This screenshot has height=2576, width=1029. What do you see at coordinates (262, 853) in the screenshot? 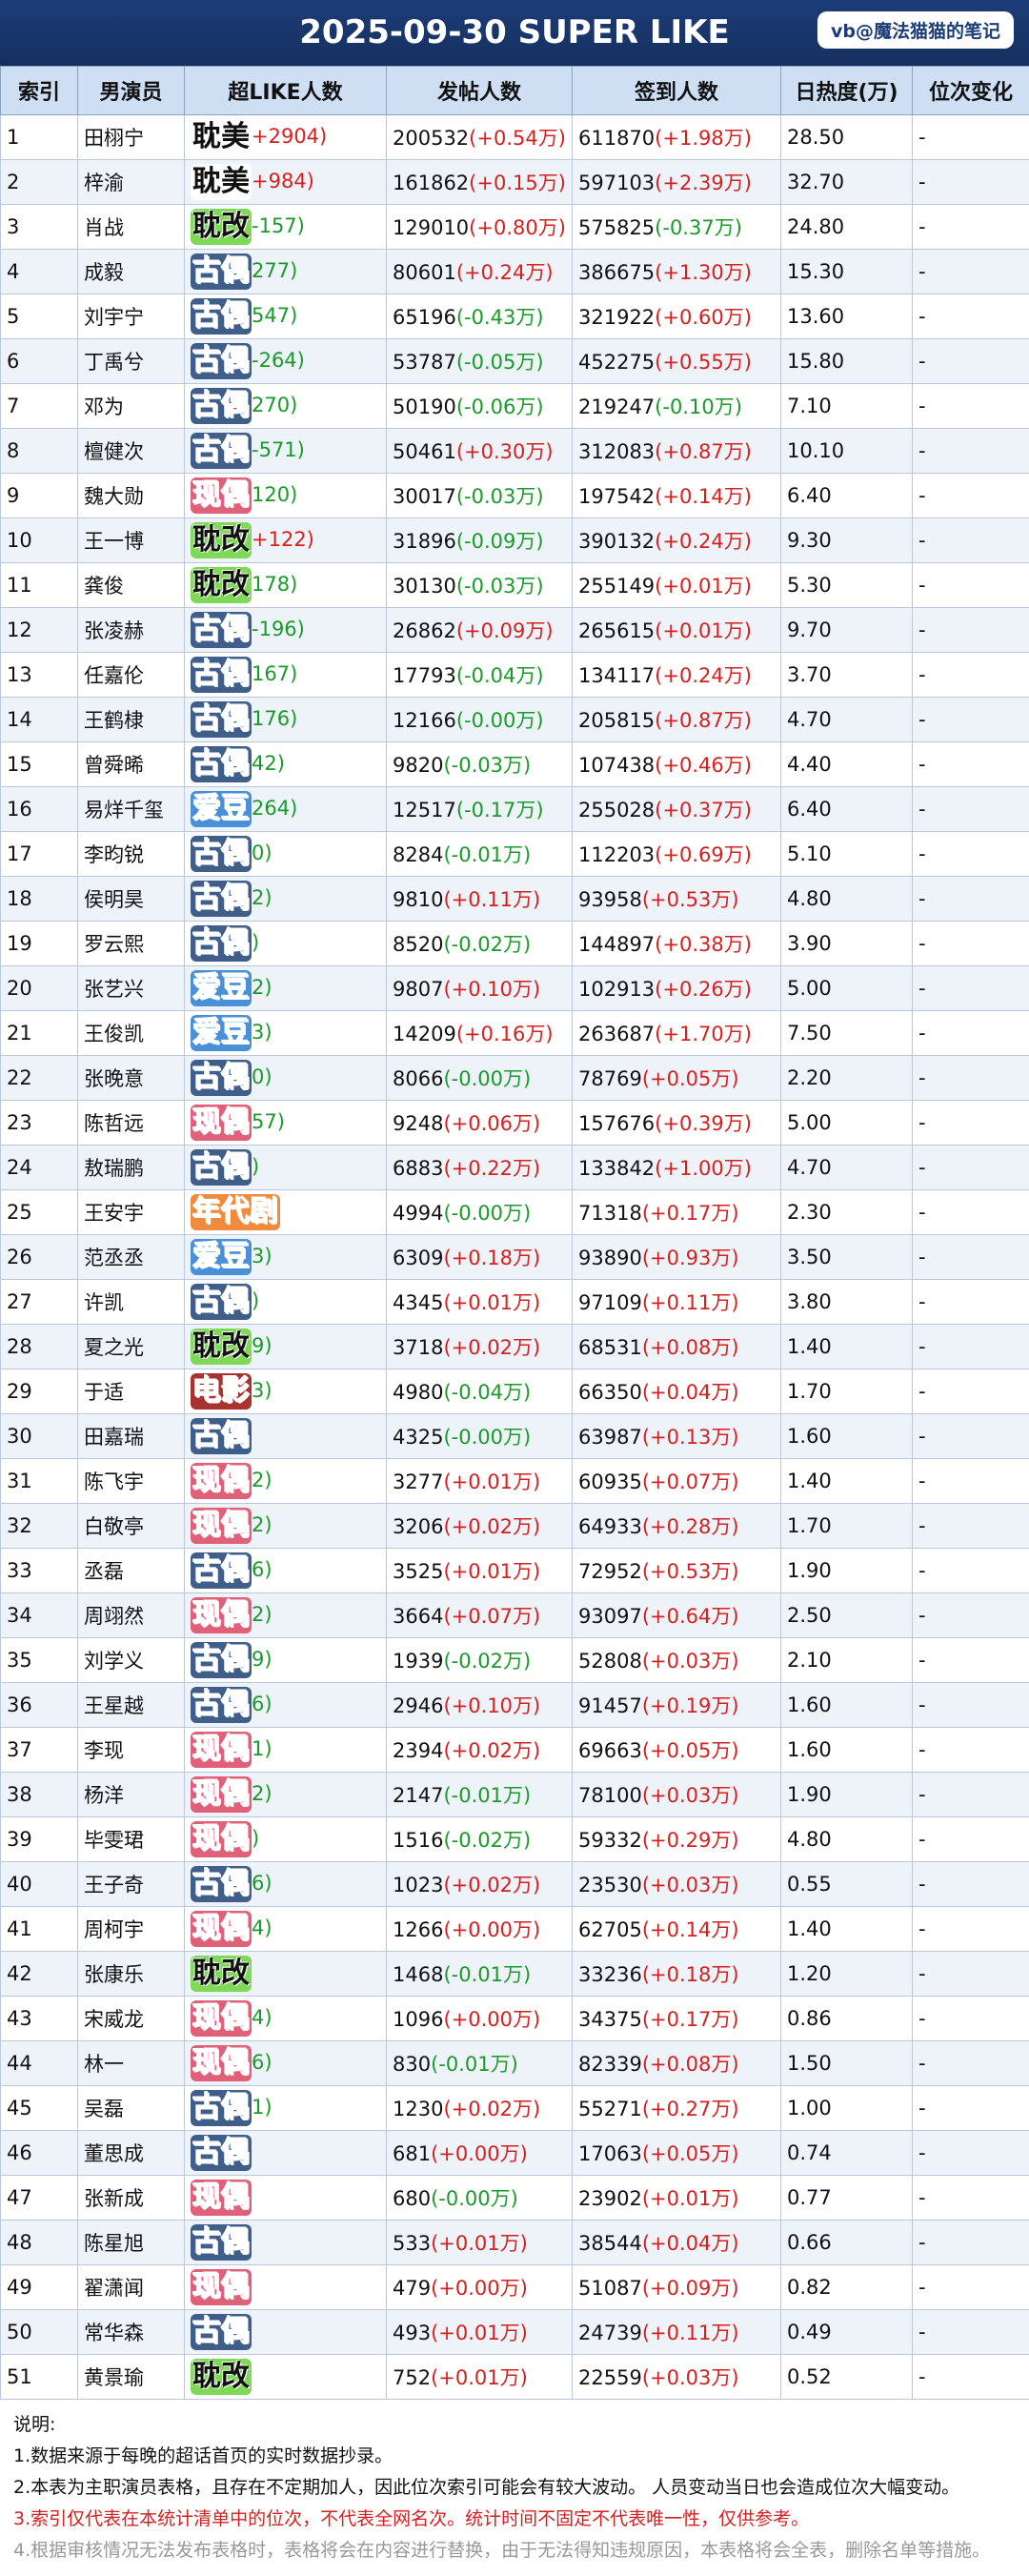
I see `like-change: 0)` at bounding box center [262, 853].